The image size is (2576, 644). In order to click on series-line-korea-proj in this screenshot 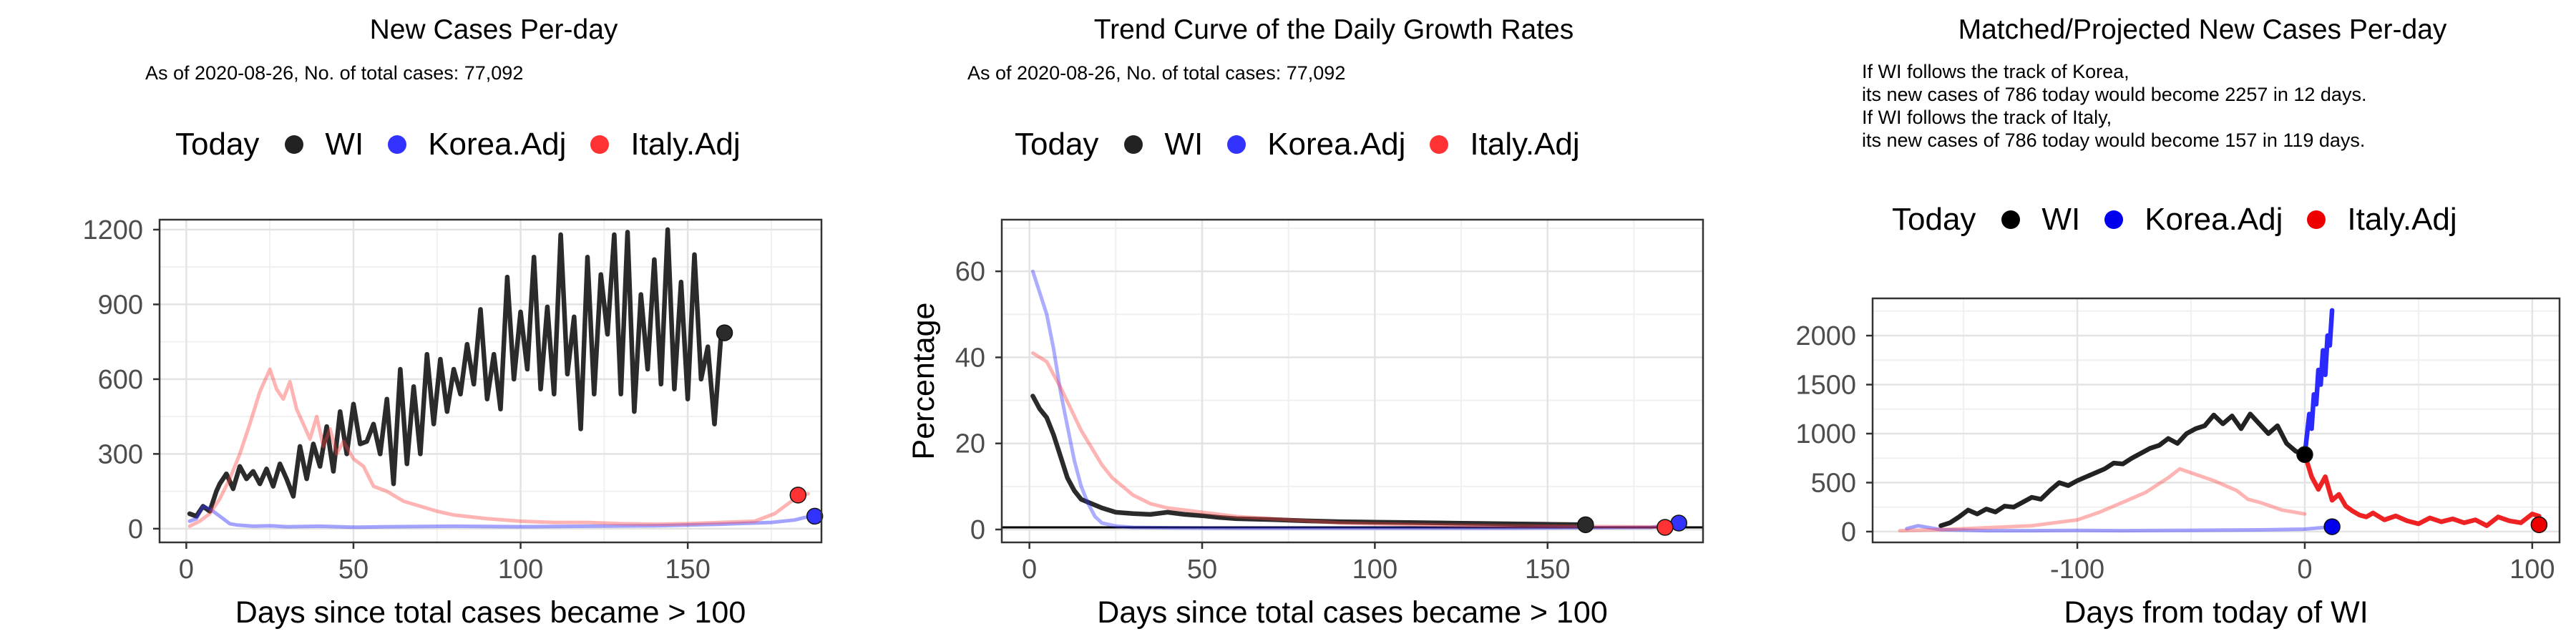, I will do `click(2318, 382)`.